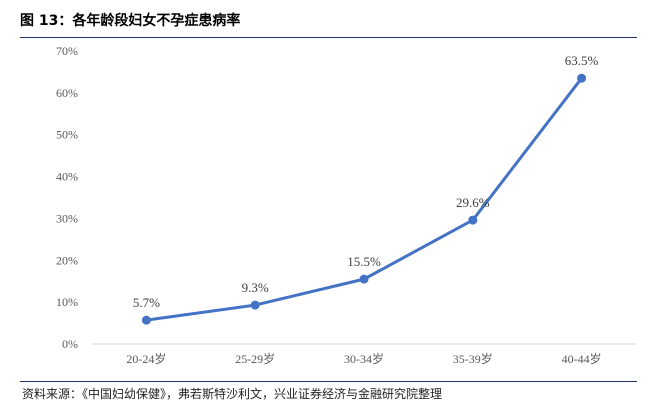  I want to click on x-tick-label: 30-34岁, so click(364, 358).